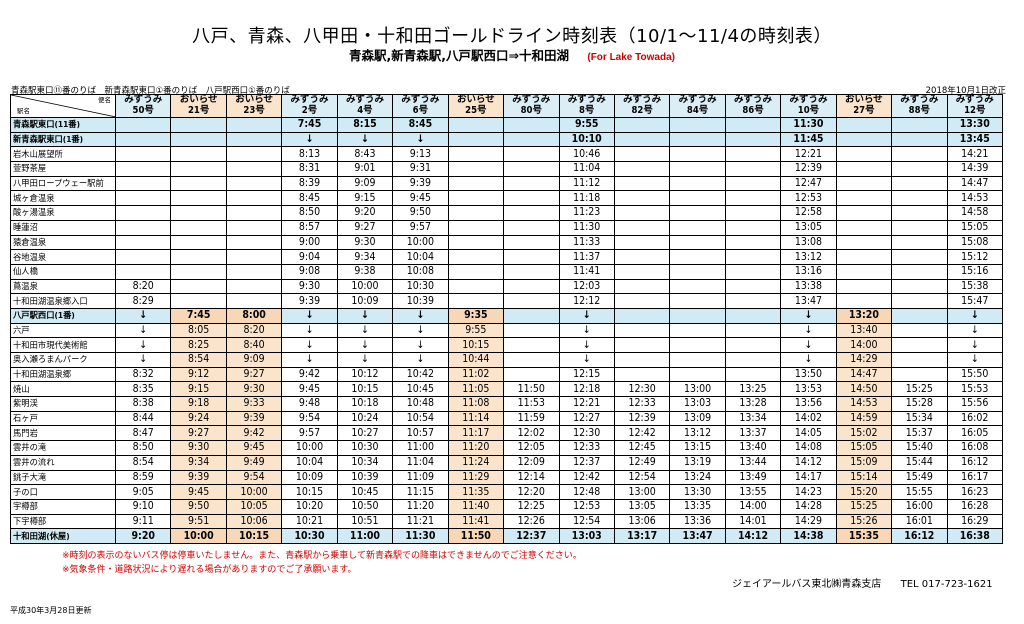 The image size is (1024, 624). Describe the element at coordinates (198, 521) in the screenshot. I see `time-cell: 9:51` at that location.